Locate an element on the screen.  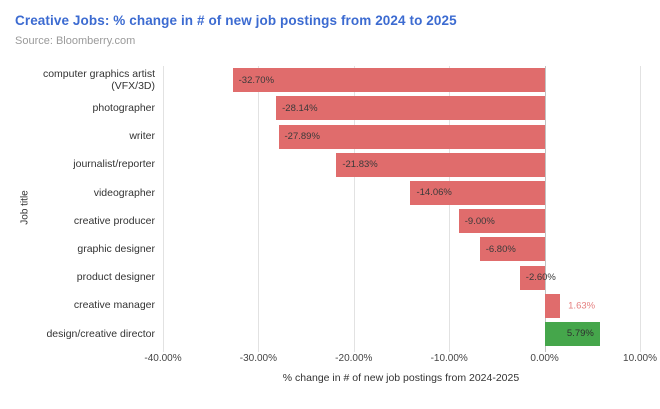
category-label: computer graphics artist (VFX/3D) is located at coordinates (98, 80).